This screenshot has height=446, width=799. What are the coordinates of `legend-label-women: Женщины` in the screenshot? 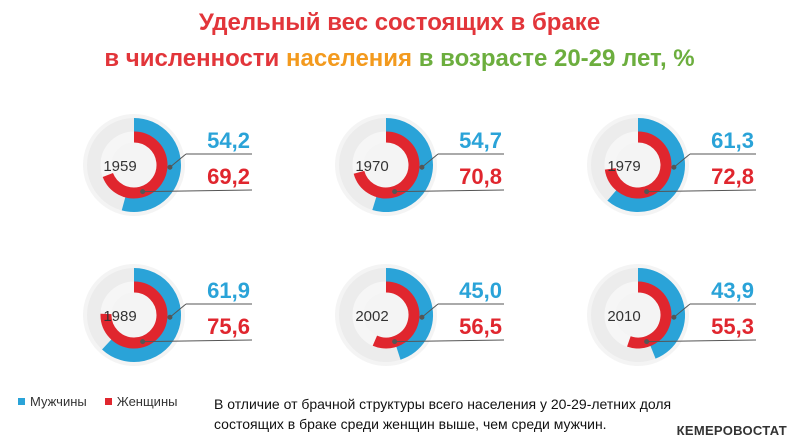 It's located at (147, 401).